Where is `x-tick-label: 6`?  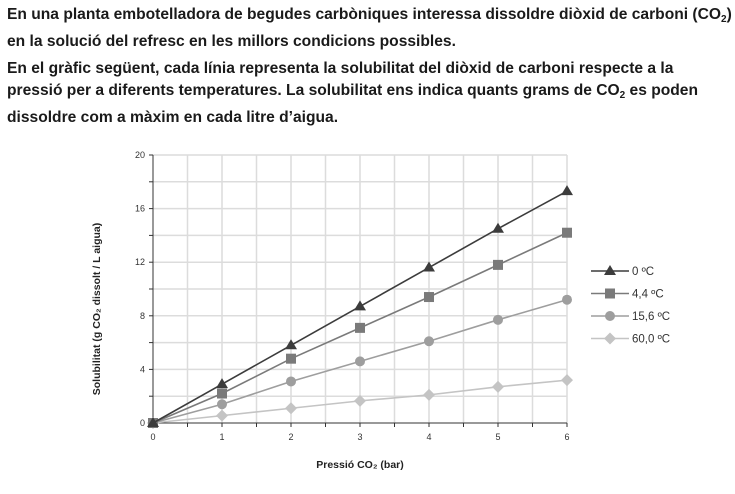 x-tick-label: 6 is located at coordinates (566, 437).